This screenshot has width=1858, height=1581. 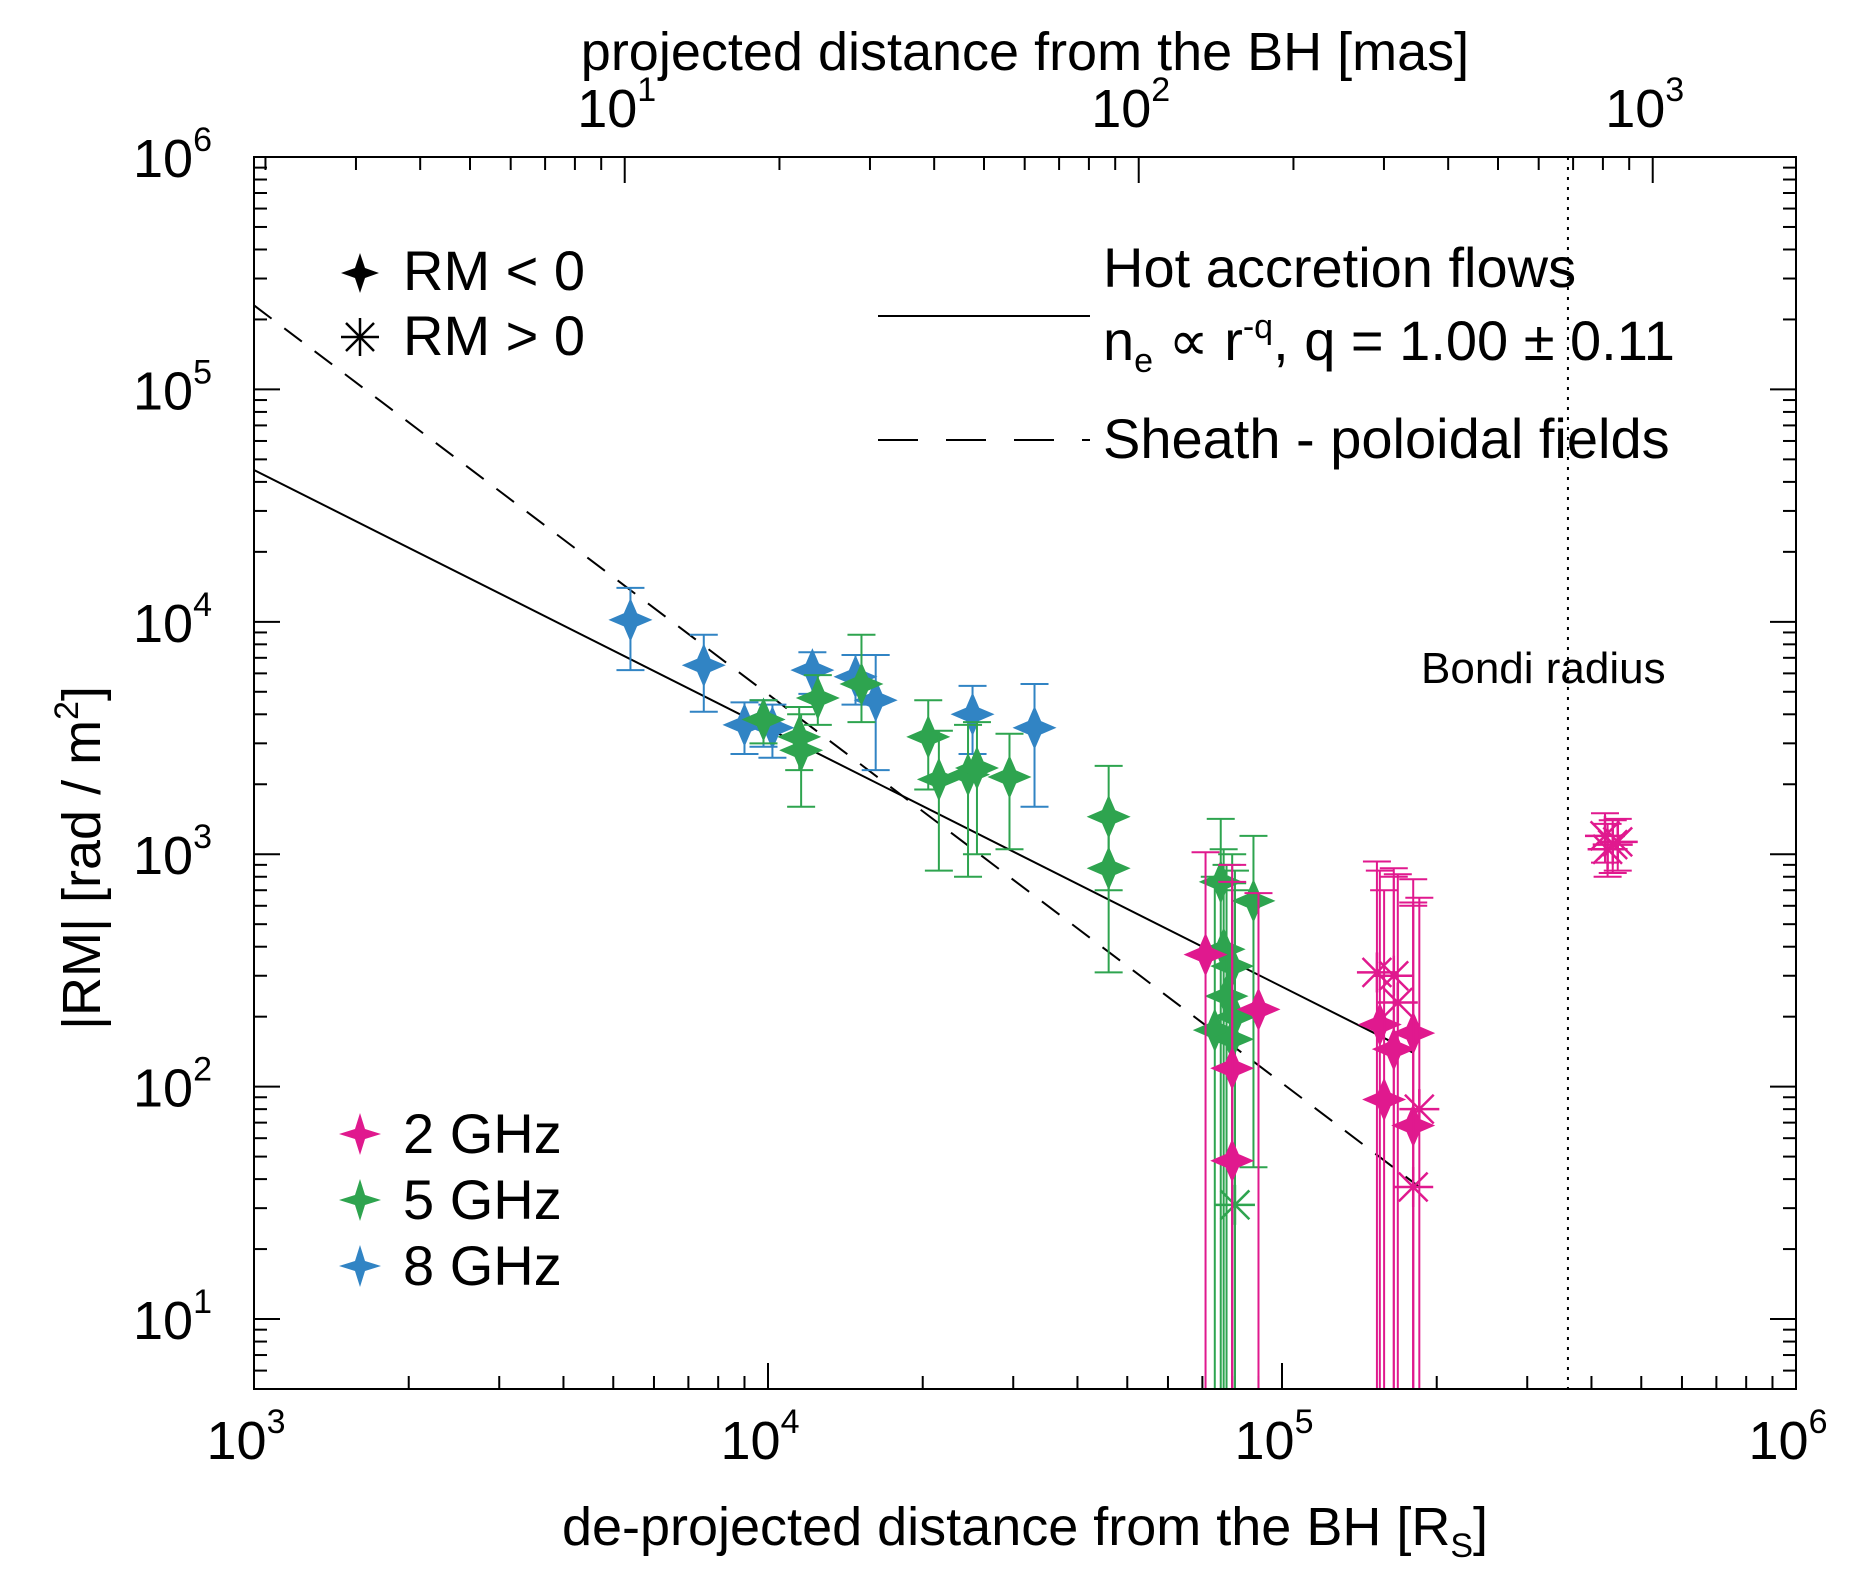 I want to click on legend-hot-title: Hot accretion flows, so click(x=1339, y=267).